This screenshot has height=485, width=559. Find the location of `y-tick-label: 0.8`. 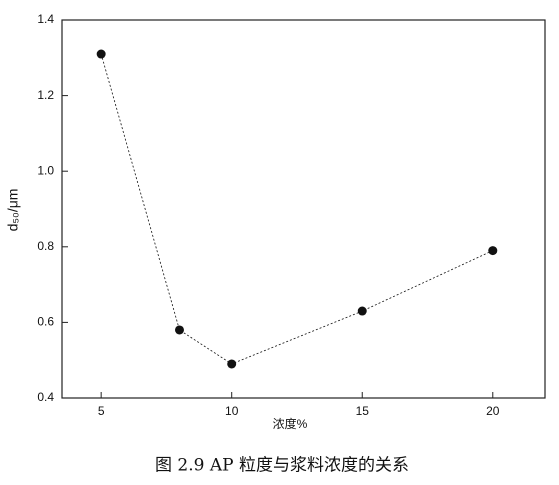

y-tick-label: 0.8 is located at coordinates (45, 246).